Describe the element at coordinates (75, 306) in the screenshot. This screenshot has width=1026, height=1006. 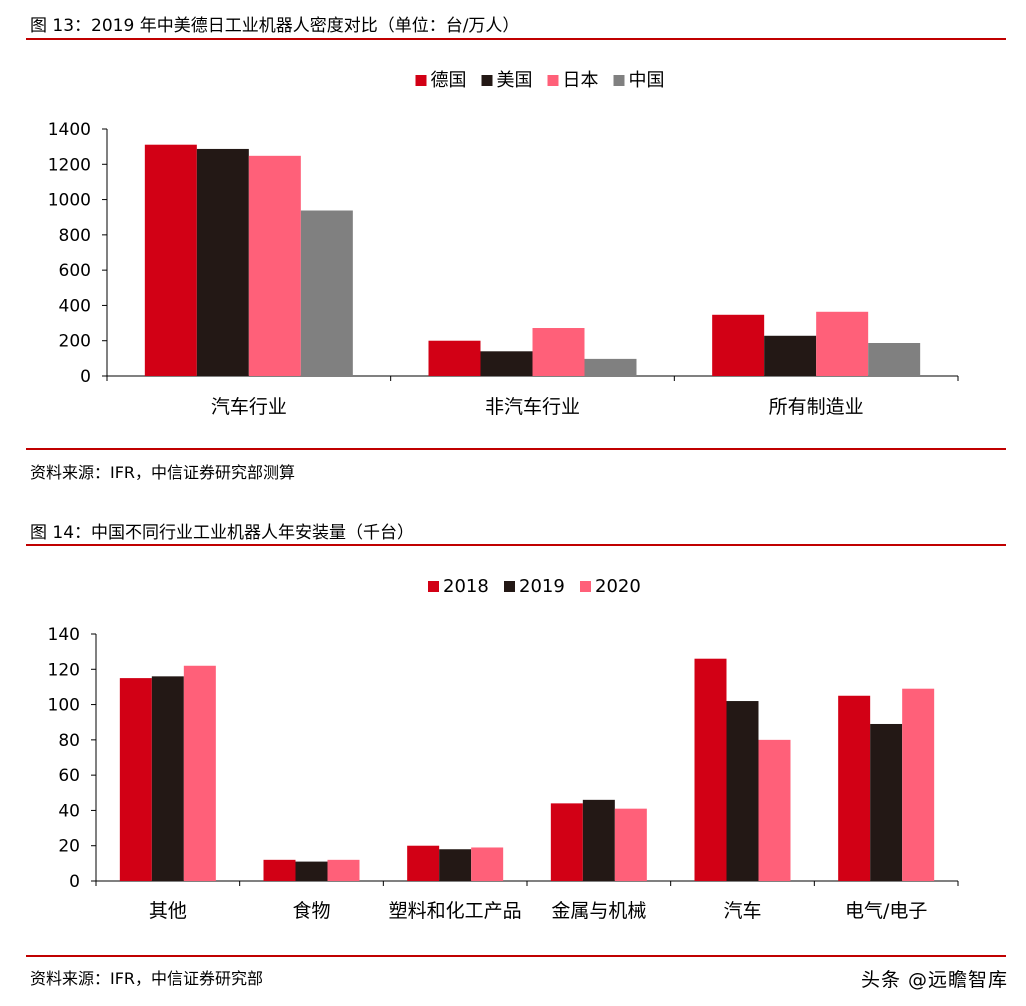
I see `y-tick-label: 400` at that location.